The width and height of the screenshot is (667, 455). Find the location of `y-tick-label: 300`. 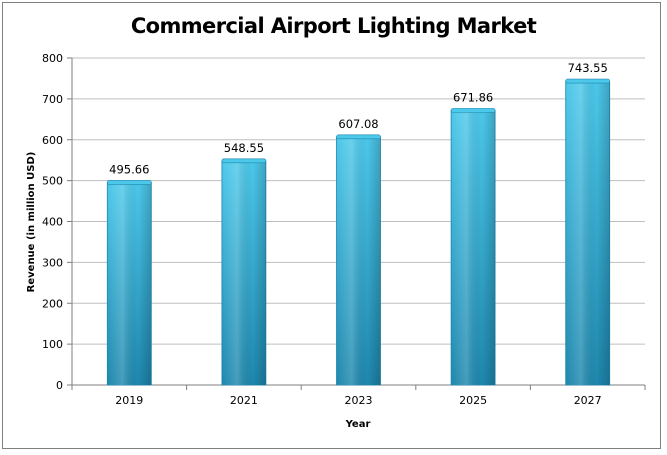

y-tick-label: 300 is located at coordinates (52, 262).